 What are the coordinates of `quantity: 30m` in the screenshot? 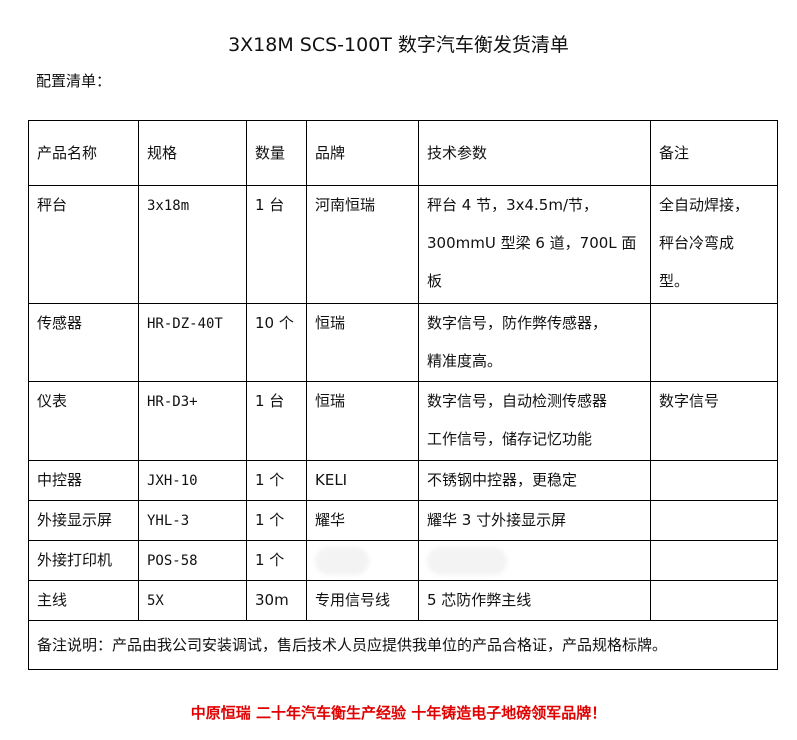 It's located at (272, 600).